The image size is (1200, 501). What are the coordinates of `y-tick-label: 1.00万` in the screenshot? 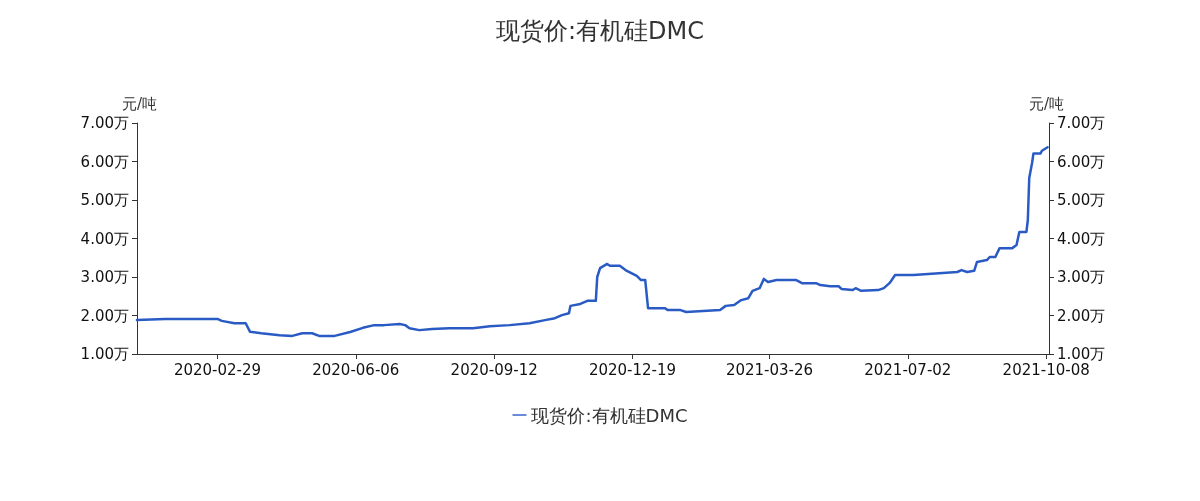 It's located at (104, 354).